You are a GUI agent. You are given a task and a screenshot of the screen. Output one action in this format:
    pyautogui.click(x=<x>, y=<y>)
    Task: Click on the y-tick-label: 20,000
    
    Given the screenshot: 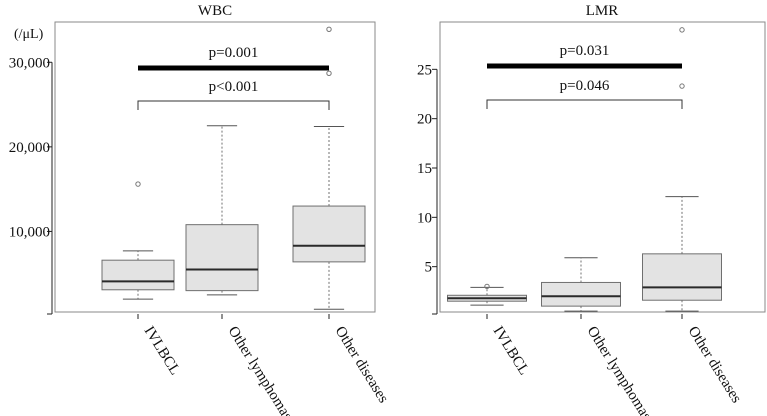 What is the action you would take?
    pyautogui.click(x=29, y=148)
    